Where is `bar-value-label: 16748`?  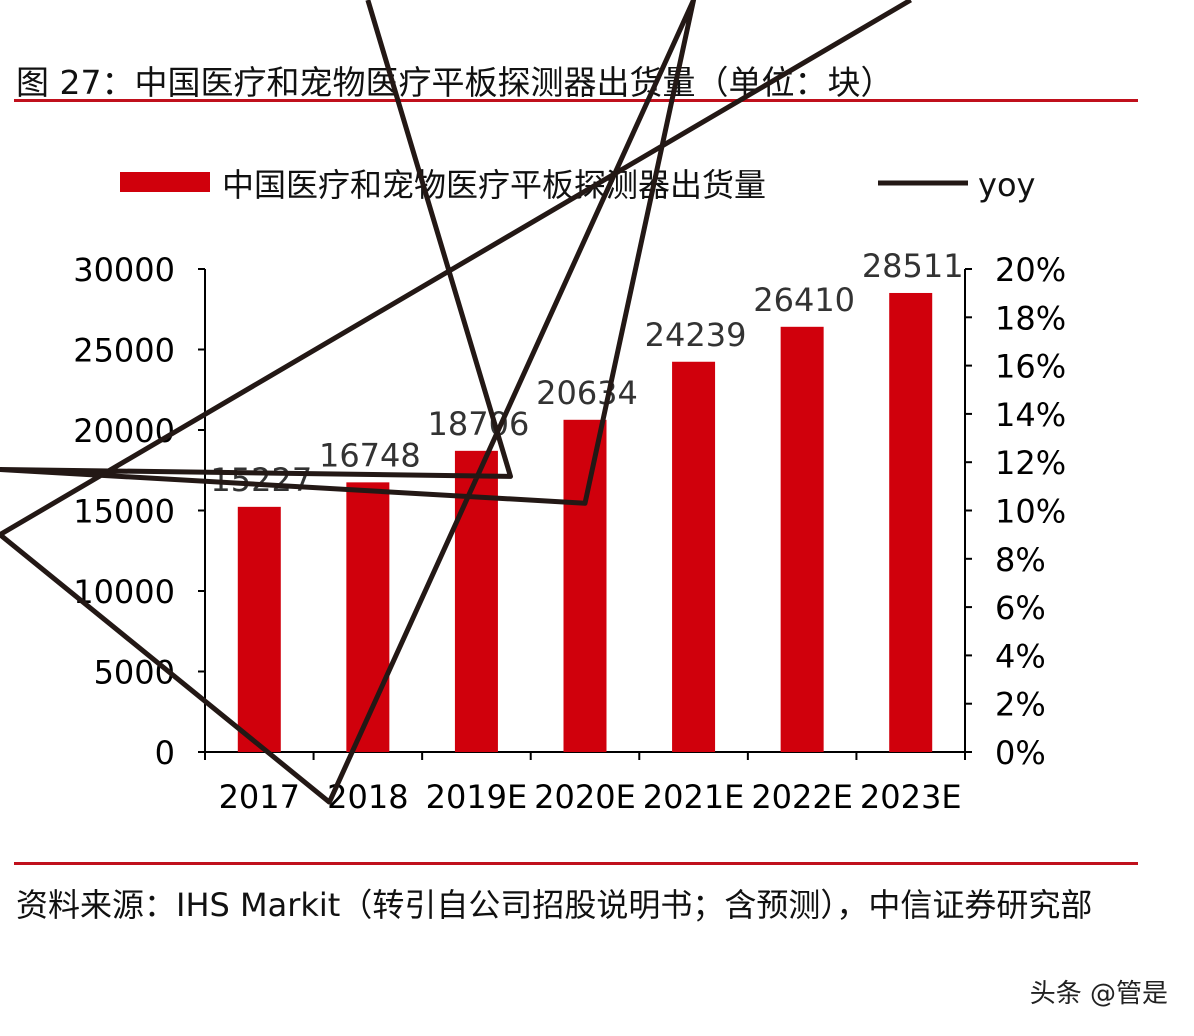
bar-value-label: 16748 is located at coordinates (370, 455).